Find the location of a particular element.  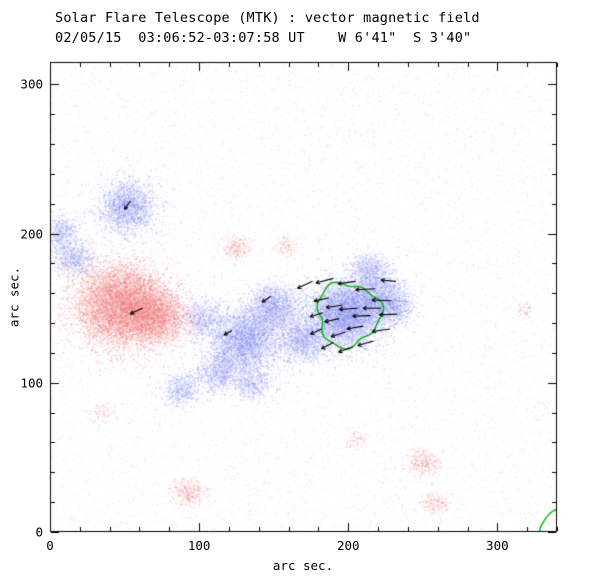

x-tick-label: 300 is located at coordinates (497, 545).